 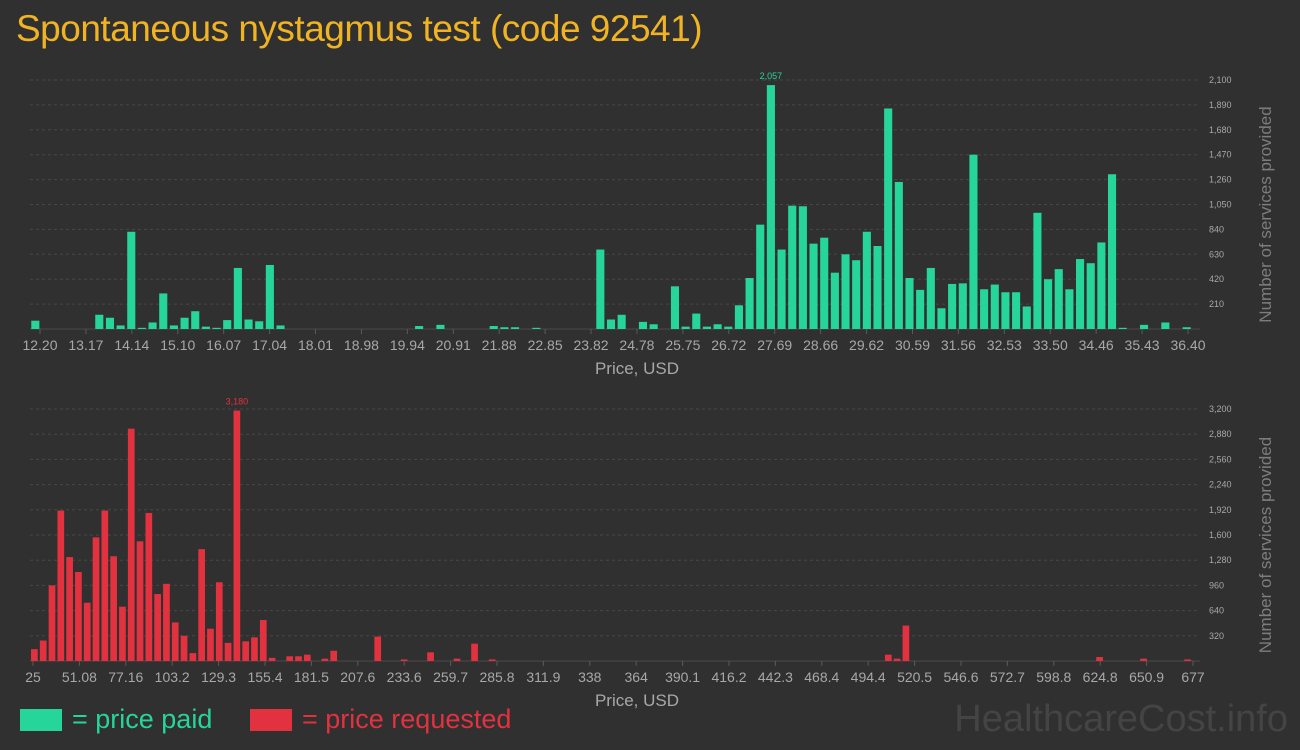 I want to click on x-tick-label: 22.85, so click(x=545, y=345).